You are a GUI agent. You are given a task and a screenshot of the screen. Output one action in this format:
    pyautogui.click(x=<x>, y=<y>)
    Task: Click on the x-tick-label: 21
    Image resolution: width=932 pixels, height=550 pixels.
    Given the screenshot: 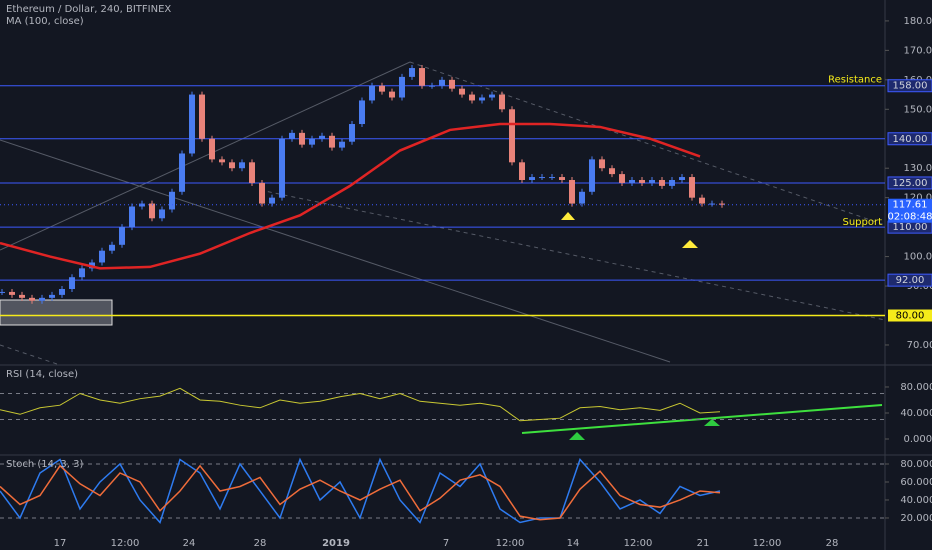 What is the action you would take?
    pyautogui.click(x=703, y=543)
    